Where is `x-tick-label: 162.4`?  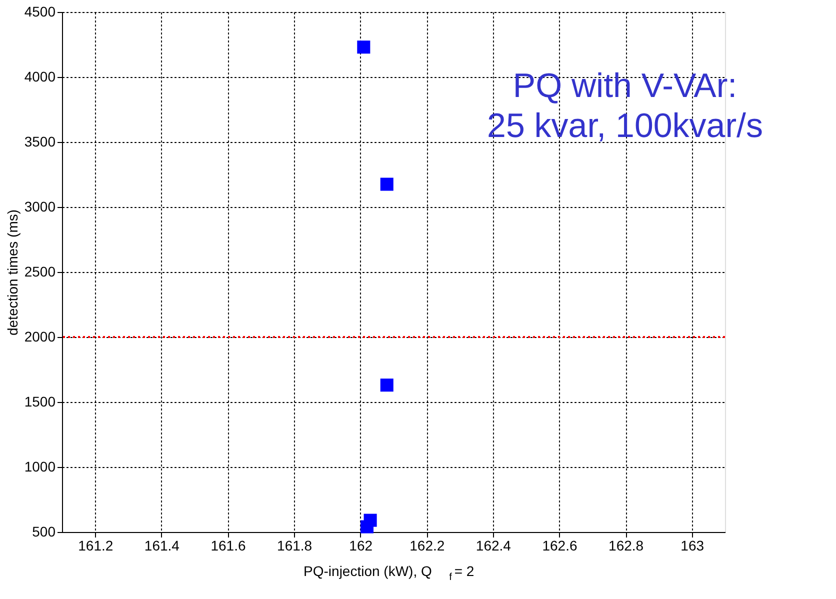
x-tick-label: 162.4 is located at coordinates (494, 546).